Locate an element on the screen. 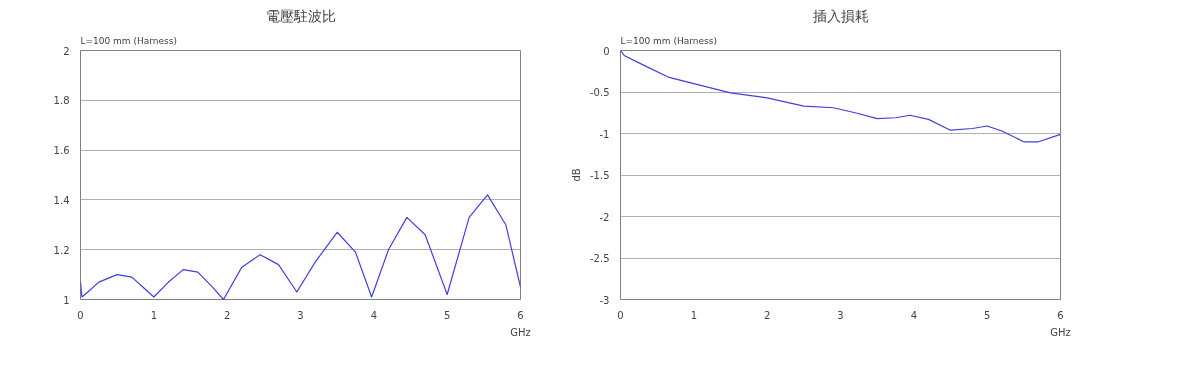  y-tick-label: -1.5 is located at coordinates (599, 175).